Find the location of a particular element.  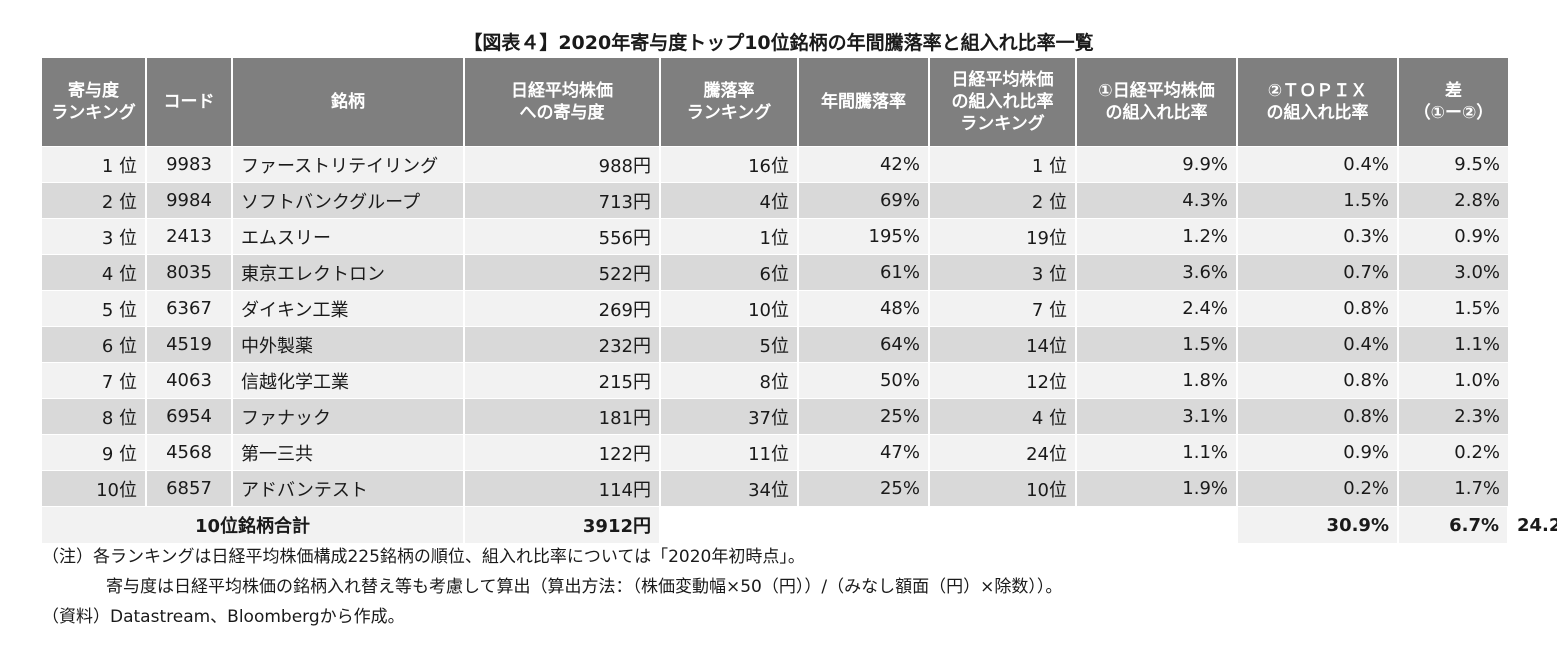

code-cell: 6954 is located at coordinates (188, 416).